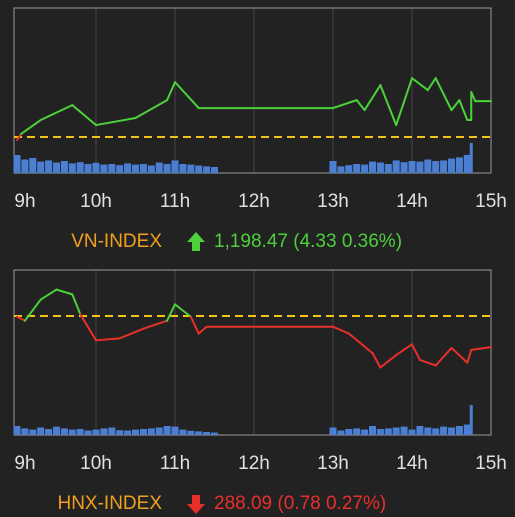 This screenshot has height=517, width=515. What do you see at coordinates (308, 241) in the screenshot?
I see `index-quote: 1,198.47 (4.33 0.36%)` at bounding box center [308, 241].